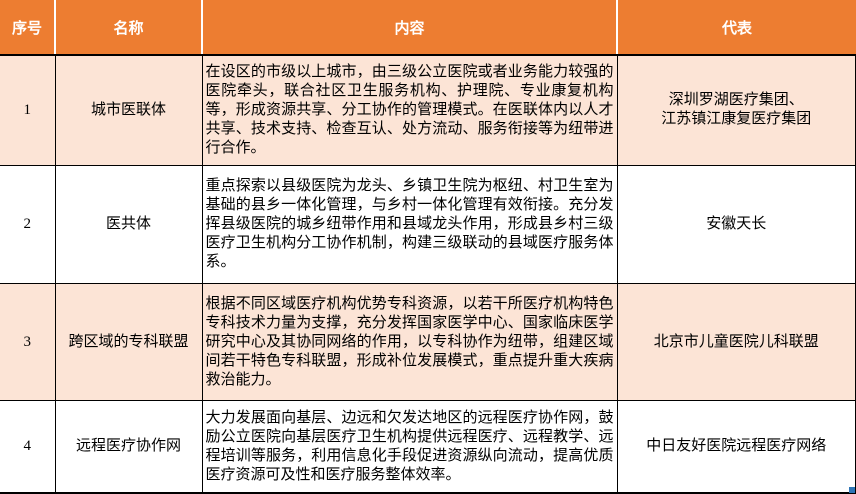 The height and width of the screenshot is (494, 856). What do you see at coordinates (28, 447) in the screenshot?
I see `cell-index: 4` at bounding box center [28, 447].